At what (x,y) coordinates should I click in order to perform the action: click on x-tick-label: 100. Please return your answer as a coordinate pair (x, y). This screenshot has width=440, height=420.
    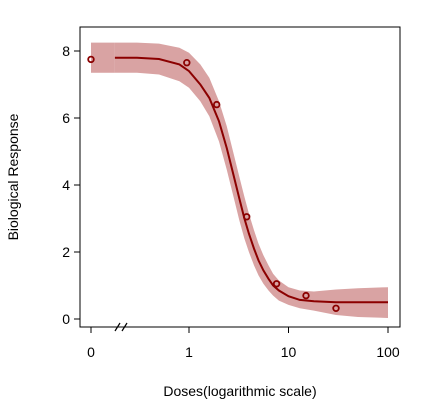
    Looking at the image, I should click on (388, 352).